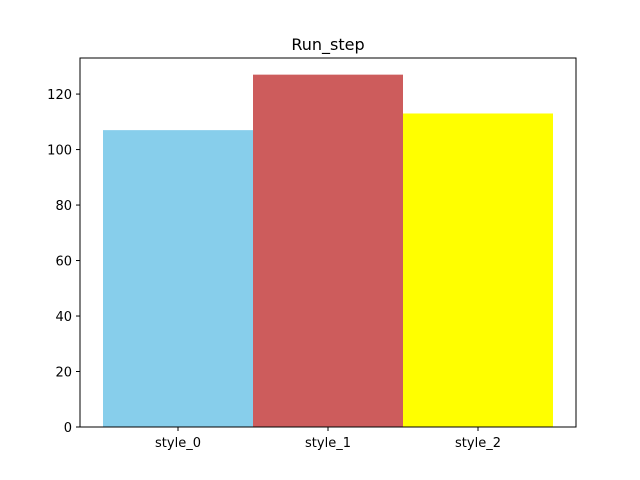 The width and height of the screenshot is (640, 480). Describe the element at coordinates (59, 95) in the screenshot. I see `y-tick-label: 120` at that location.